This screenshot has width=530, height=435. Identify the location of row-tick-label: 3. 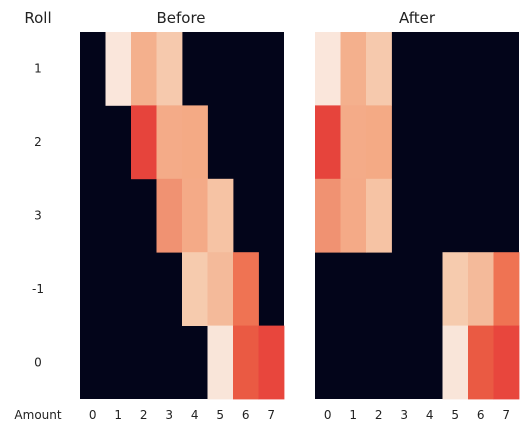
(38, 216).